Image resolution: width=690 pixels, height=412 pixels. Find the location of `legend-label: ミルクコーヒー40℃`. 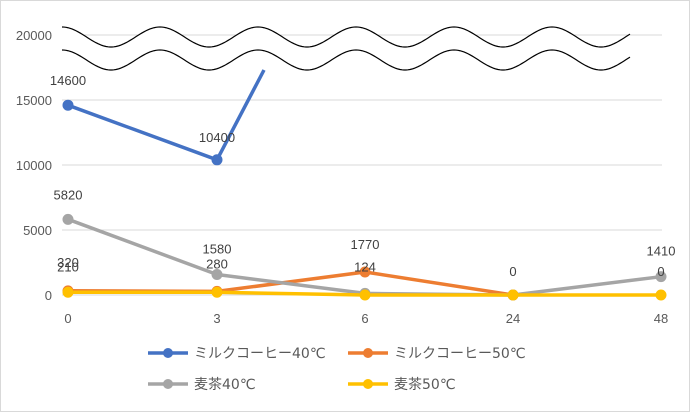

legend-label: ミルクコーヒー40℃ is located at coordinates (260, 354).